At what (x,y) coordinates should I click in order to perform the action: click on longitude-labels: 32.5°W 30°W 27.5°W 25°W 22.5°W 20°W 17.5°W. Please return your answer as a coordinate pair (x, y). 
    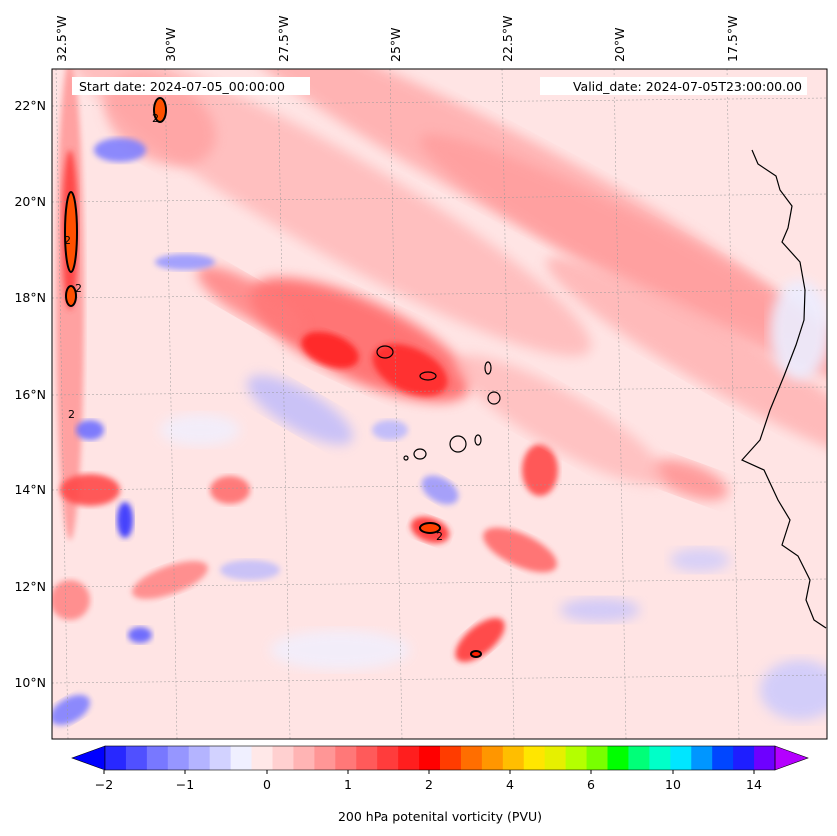
    Looking at the image, I should click on (397, 39).